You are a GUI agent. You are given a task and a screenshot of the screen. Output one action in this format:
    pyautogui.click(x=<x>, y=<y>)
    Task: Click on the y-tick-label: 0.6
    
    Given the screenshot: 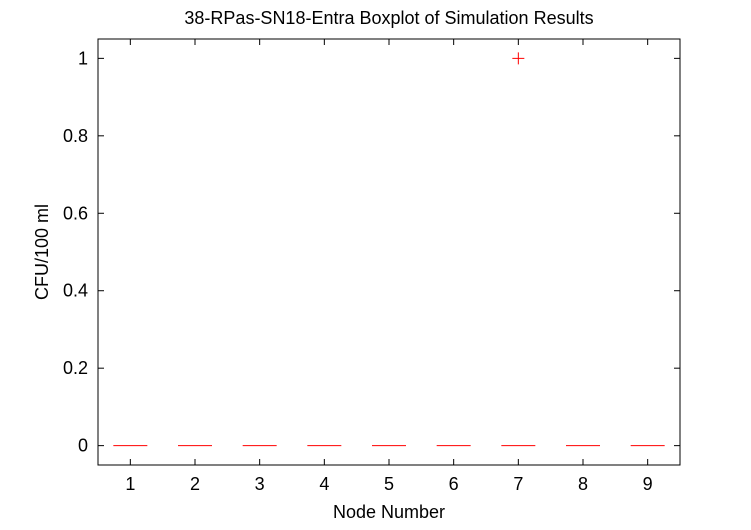 What is the action you would take?
    pyautogui.click(x=75, y=213)
    